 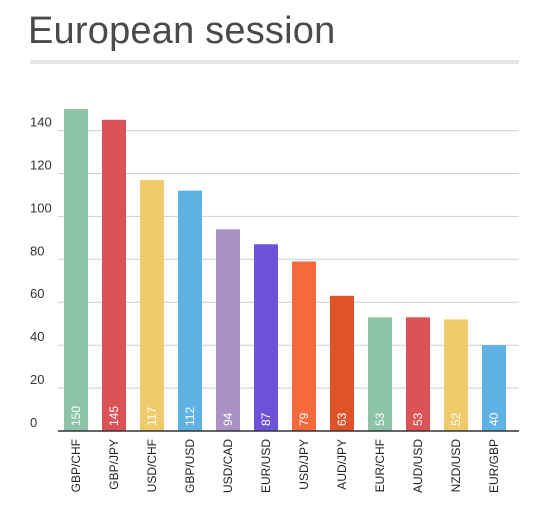 I want to click on bar-eur-chf, so click(x=380, y=374).